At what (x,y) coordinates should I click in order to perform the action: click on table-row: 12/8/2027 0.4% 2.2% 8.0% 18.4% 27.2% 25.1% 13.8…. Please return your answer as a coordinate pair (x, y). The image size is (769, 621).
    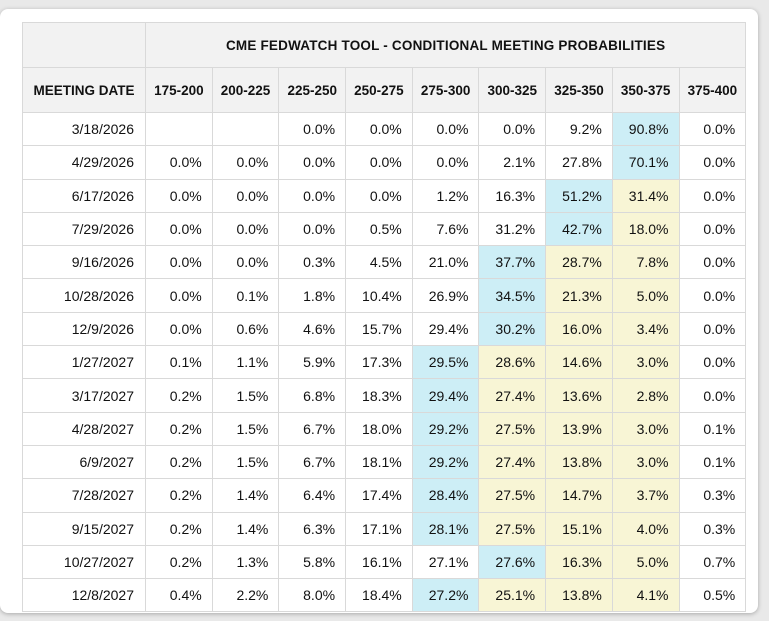
    Looking at the image, I should click on (384, 595).